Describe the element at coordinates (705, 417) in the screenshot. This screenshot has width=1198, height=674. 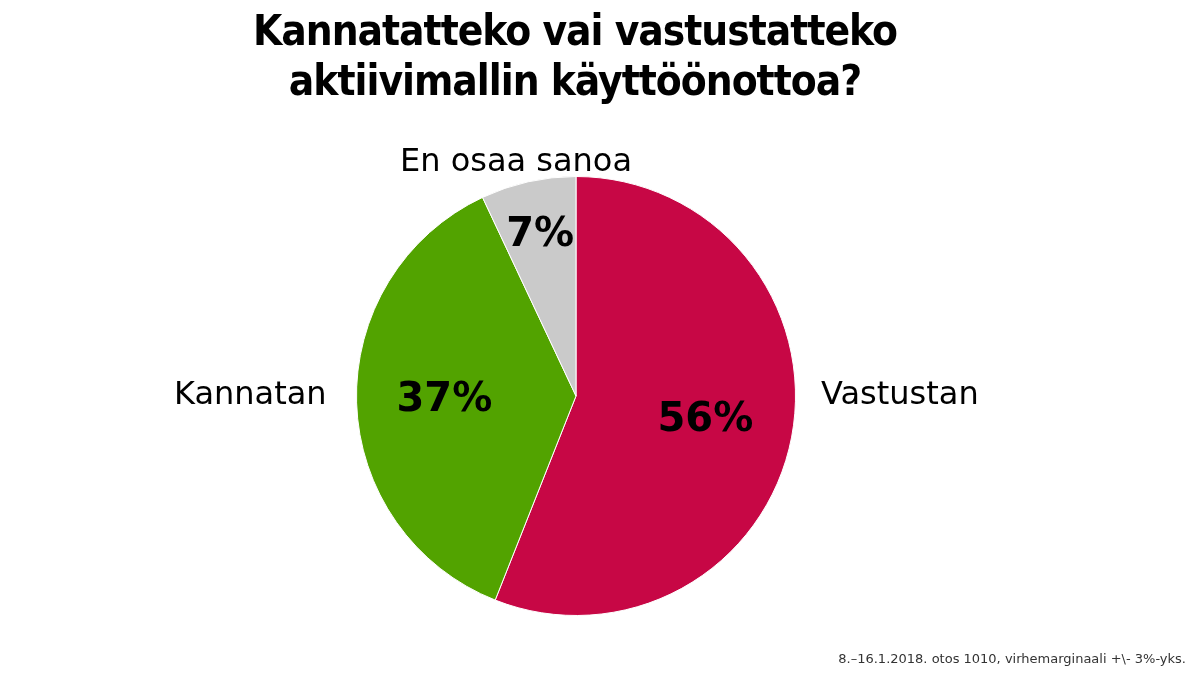
I see `data-label: 56%` at that location.